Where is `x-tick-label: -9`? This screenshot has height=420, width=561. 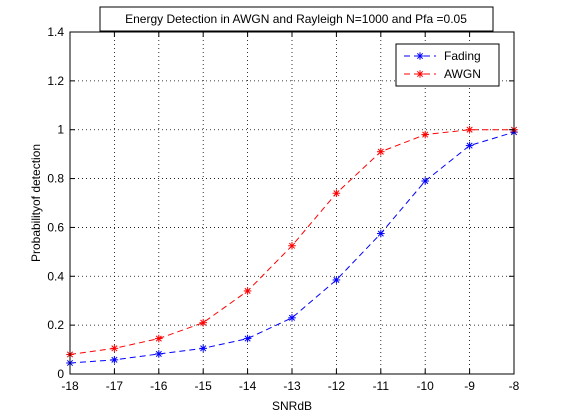 x-tick-label: -9 is located at coordinates (469, 386).